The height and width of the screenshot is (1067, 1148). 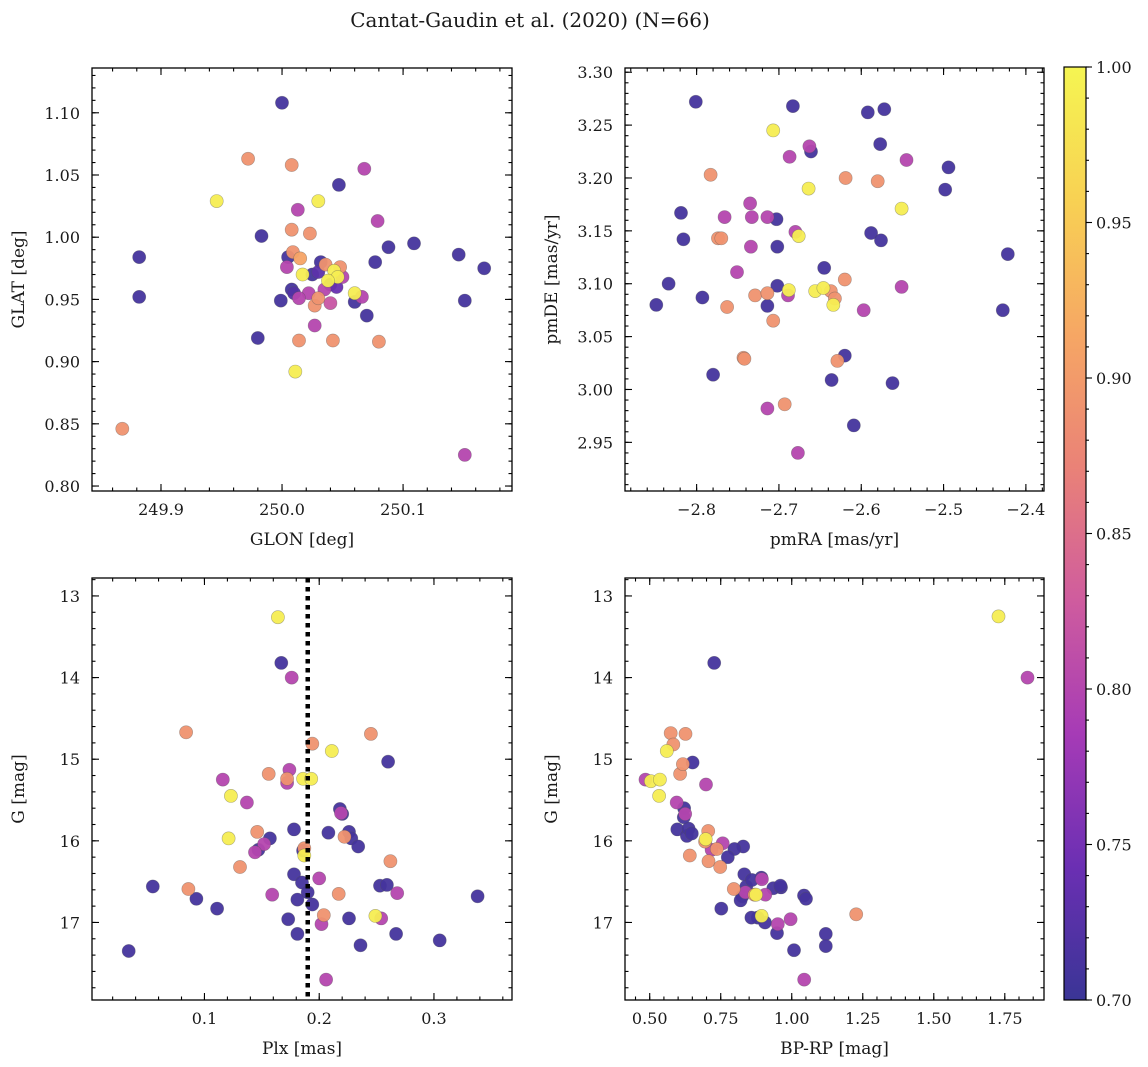 I want to click on y-tick-label: 3.15, so click(x=595, y=231).